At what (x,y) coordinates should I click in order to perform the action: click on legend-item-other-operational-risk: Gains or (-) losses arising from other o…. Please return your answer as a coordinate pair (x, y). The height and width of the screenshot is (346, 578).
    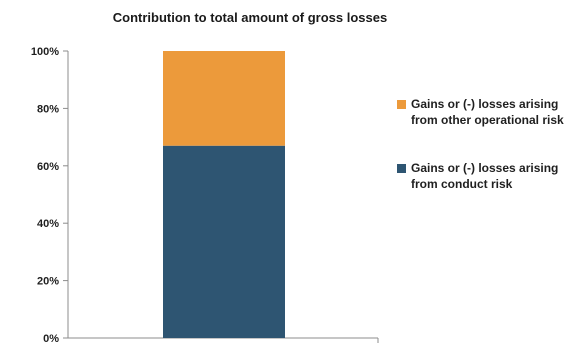
    Looking at the image, I should click on (485, 112).